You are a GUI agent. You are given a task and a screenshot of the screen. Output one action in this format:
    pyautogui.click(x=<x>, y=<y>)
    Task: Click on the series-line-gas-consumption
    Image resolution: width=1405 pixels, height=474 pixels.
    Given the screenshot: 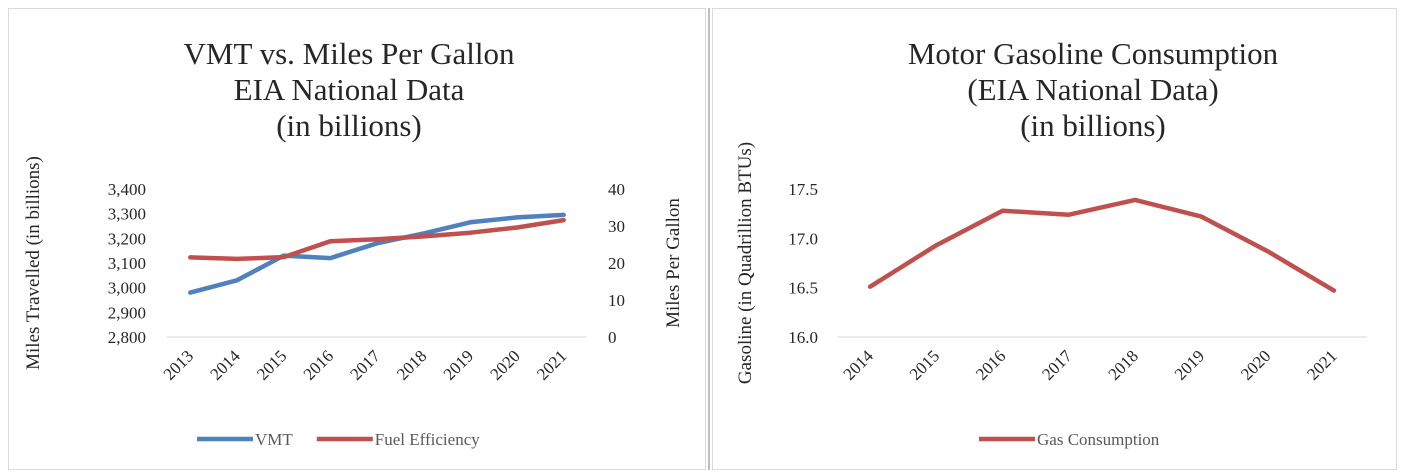 What is the action you would take?
    pyautogui.click(x=1102, y=245)
    